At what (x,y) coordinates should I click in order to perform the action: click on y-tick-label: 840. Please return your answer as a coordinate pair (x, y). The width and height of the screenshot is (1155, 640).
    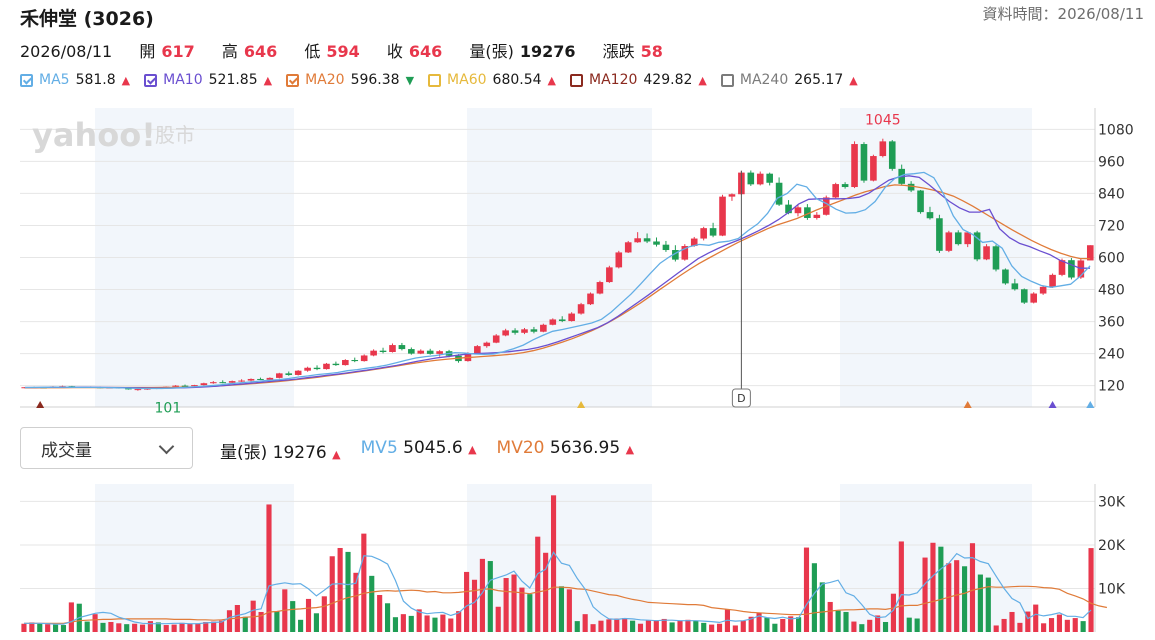
    Looking at the image, I should click on (1111, 194).